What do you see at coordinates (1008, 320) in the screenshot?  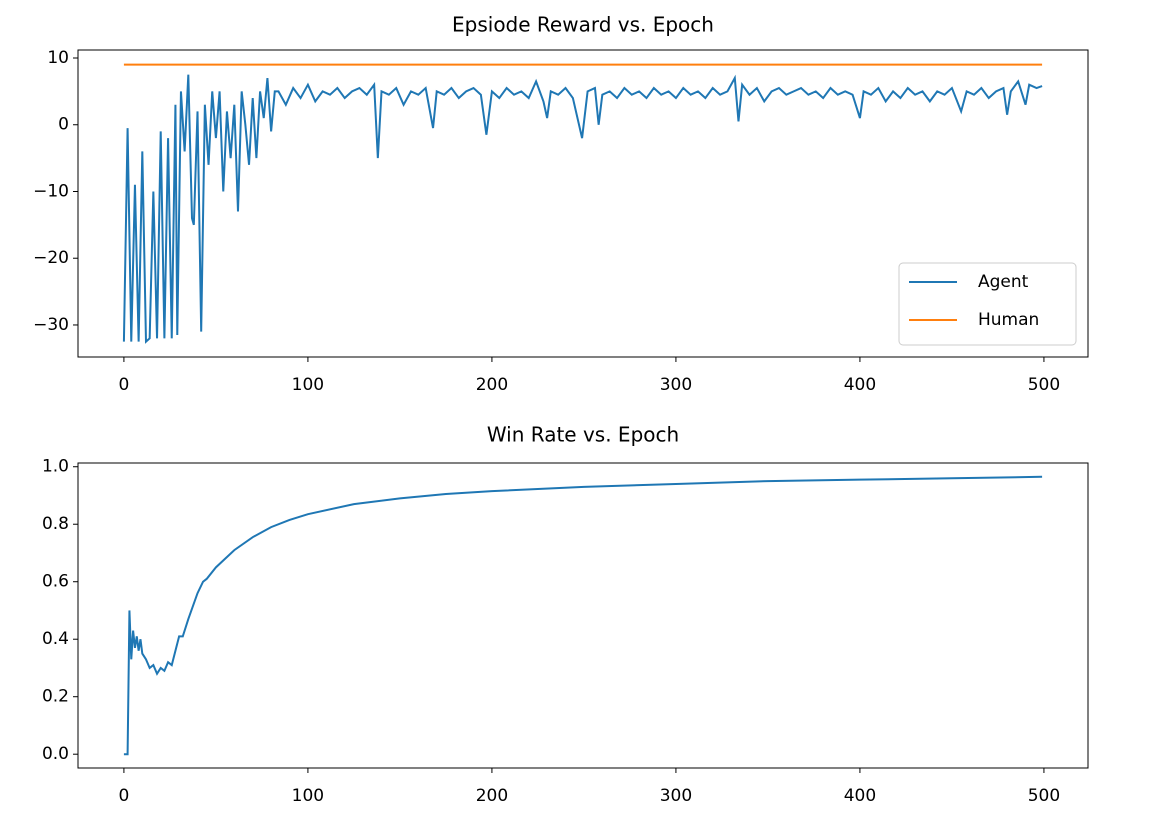 I see `legend-label: Human` at bounding box center [1008, 320].